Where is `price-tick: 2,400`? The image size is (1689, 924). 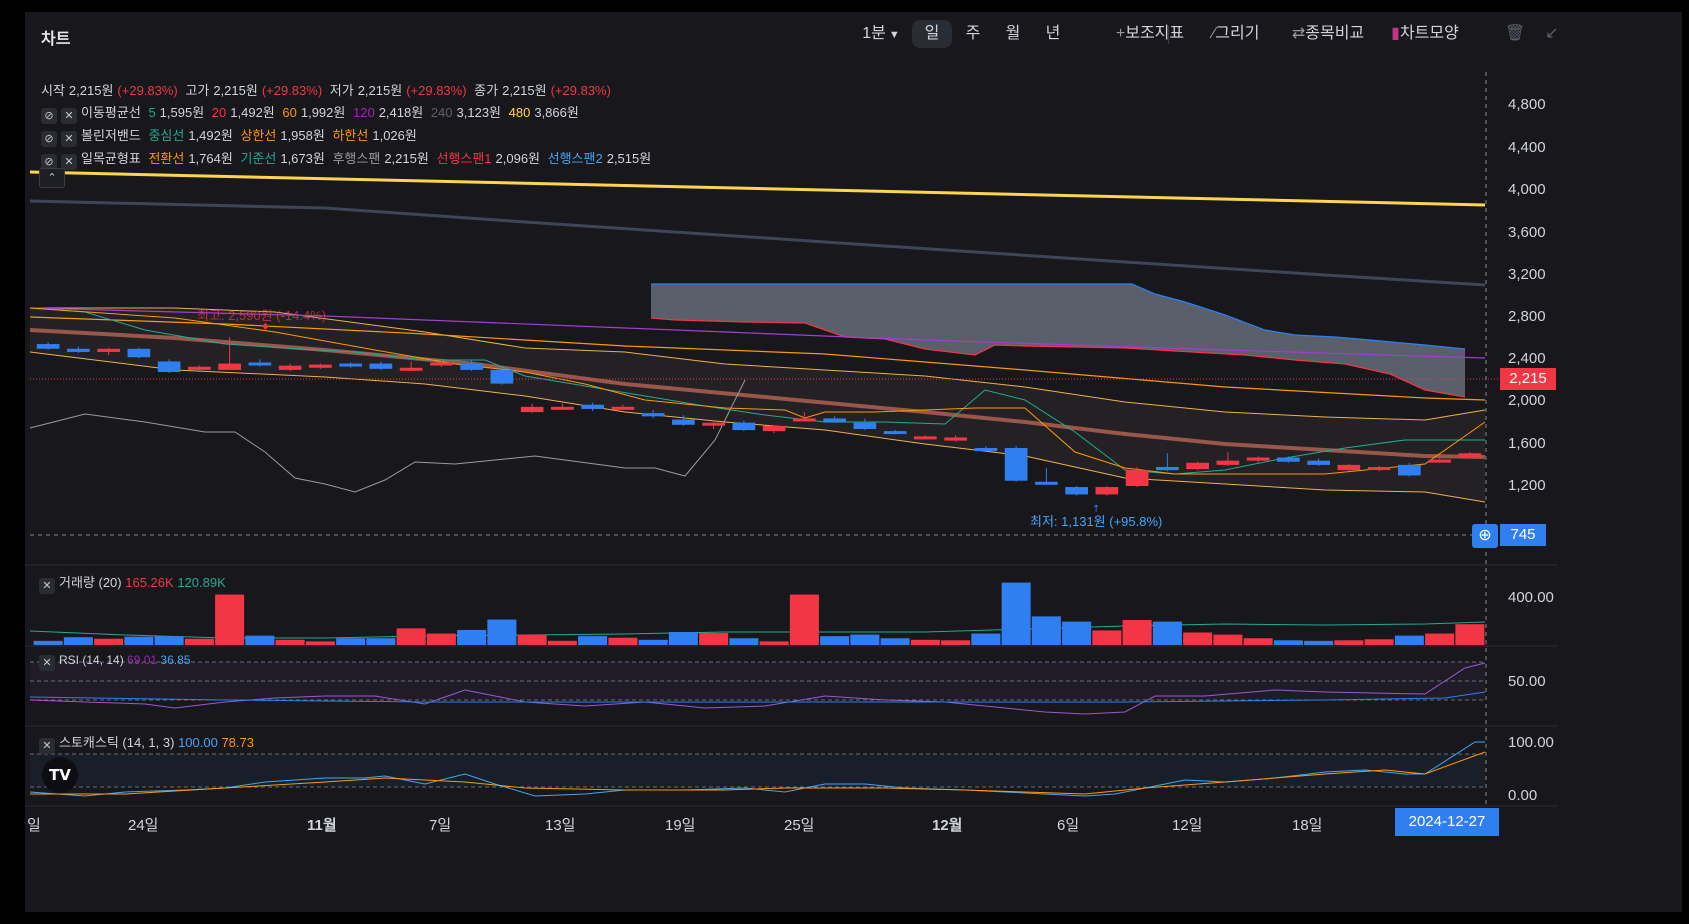
price-tick: 2,400 is located at coordinates (1527, 358).